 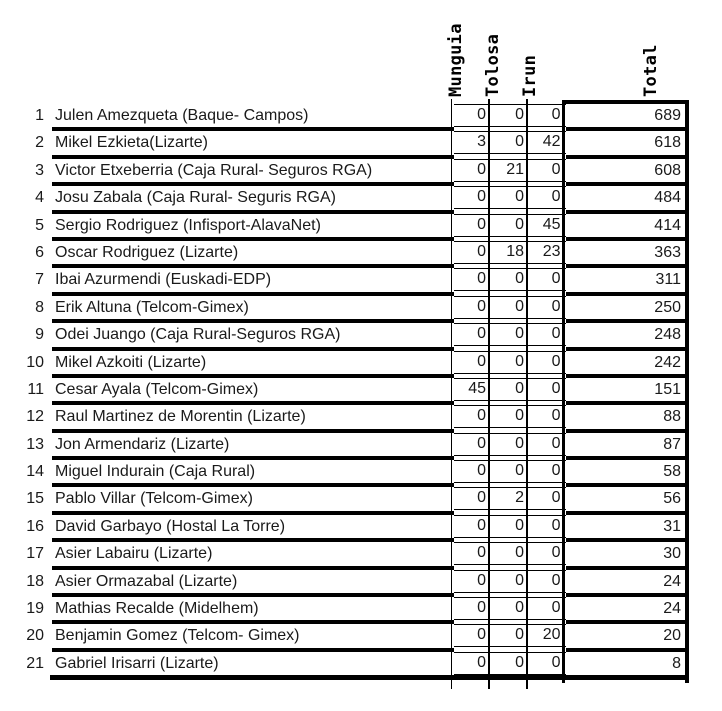 I want to click on rider-name-cell: Oscar Rodriguez (Lizarte), so click(x=253, y=255).